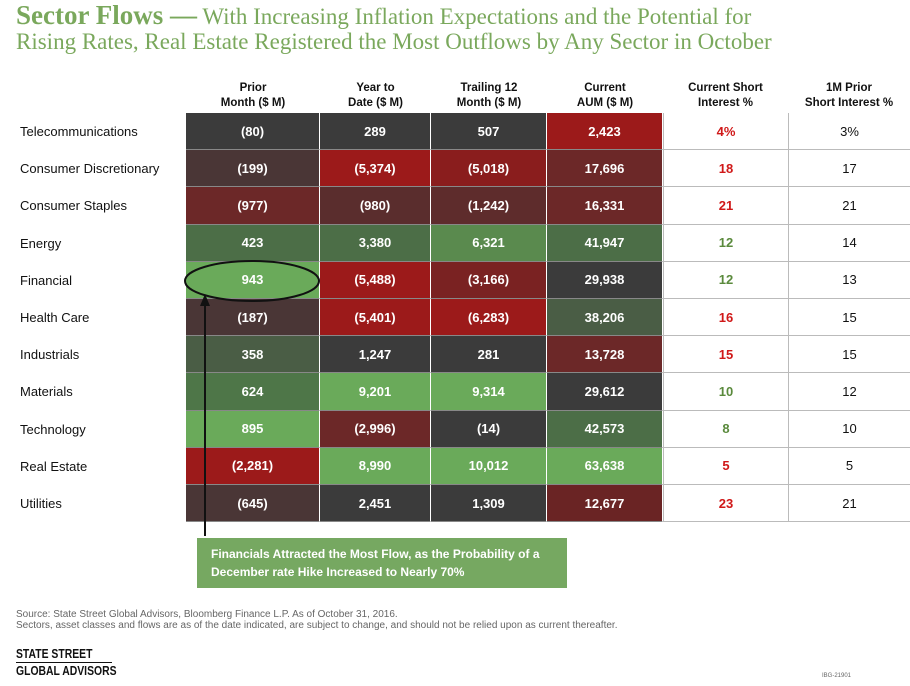 This screenshot has height=686, width=910. What do you see at coordinates (489, 96) in the screenshot?
I see `column-header: Trailing 12 Month ($ M)` at bounding box center [489, 96].